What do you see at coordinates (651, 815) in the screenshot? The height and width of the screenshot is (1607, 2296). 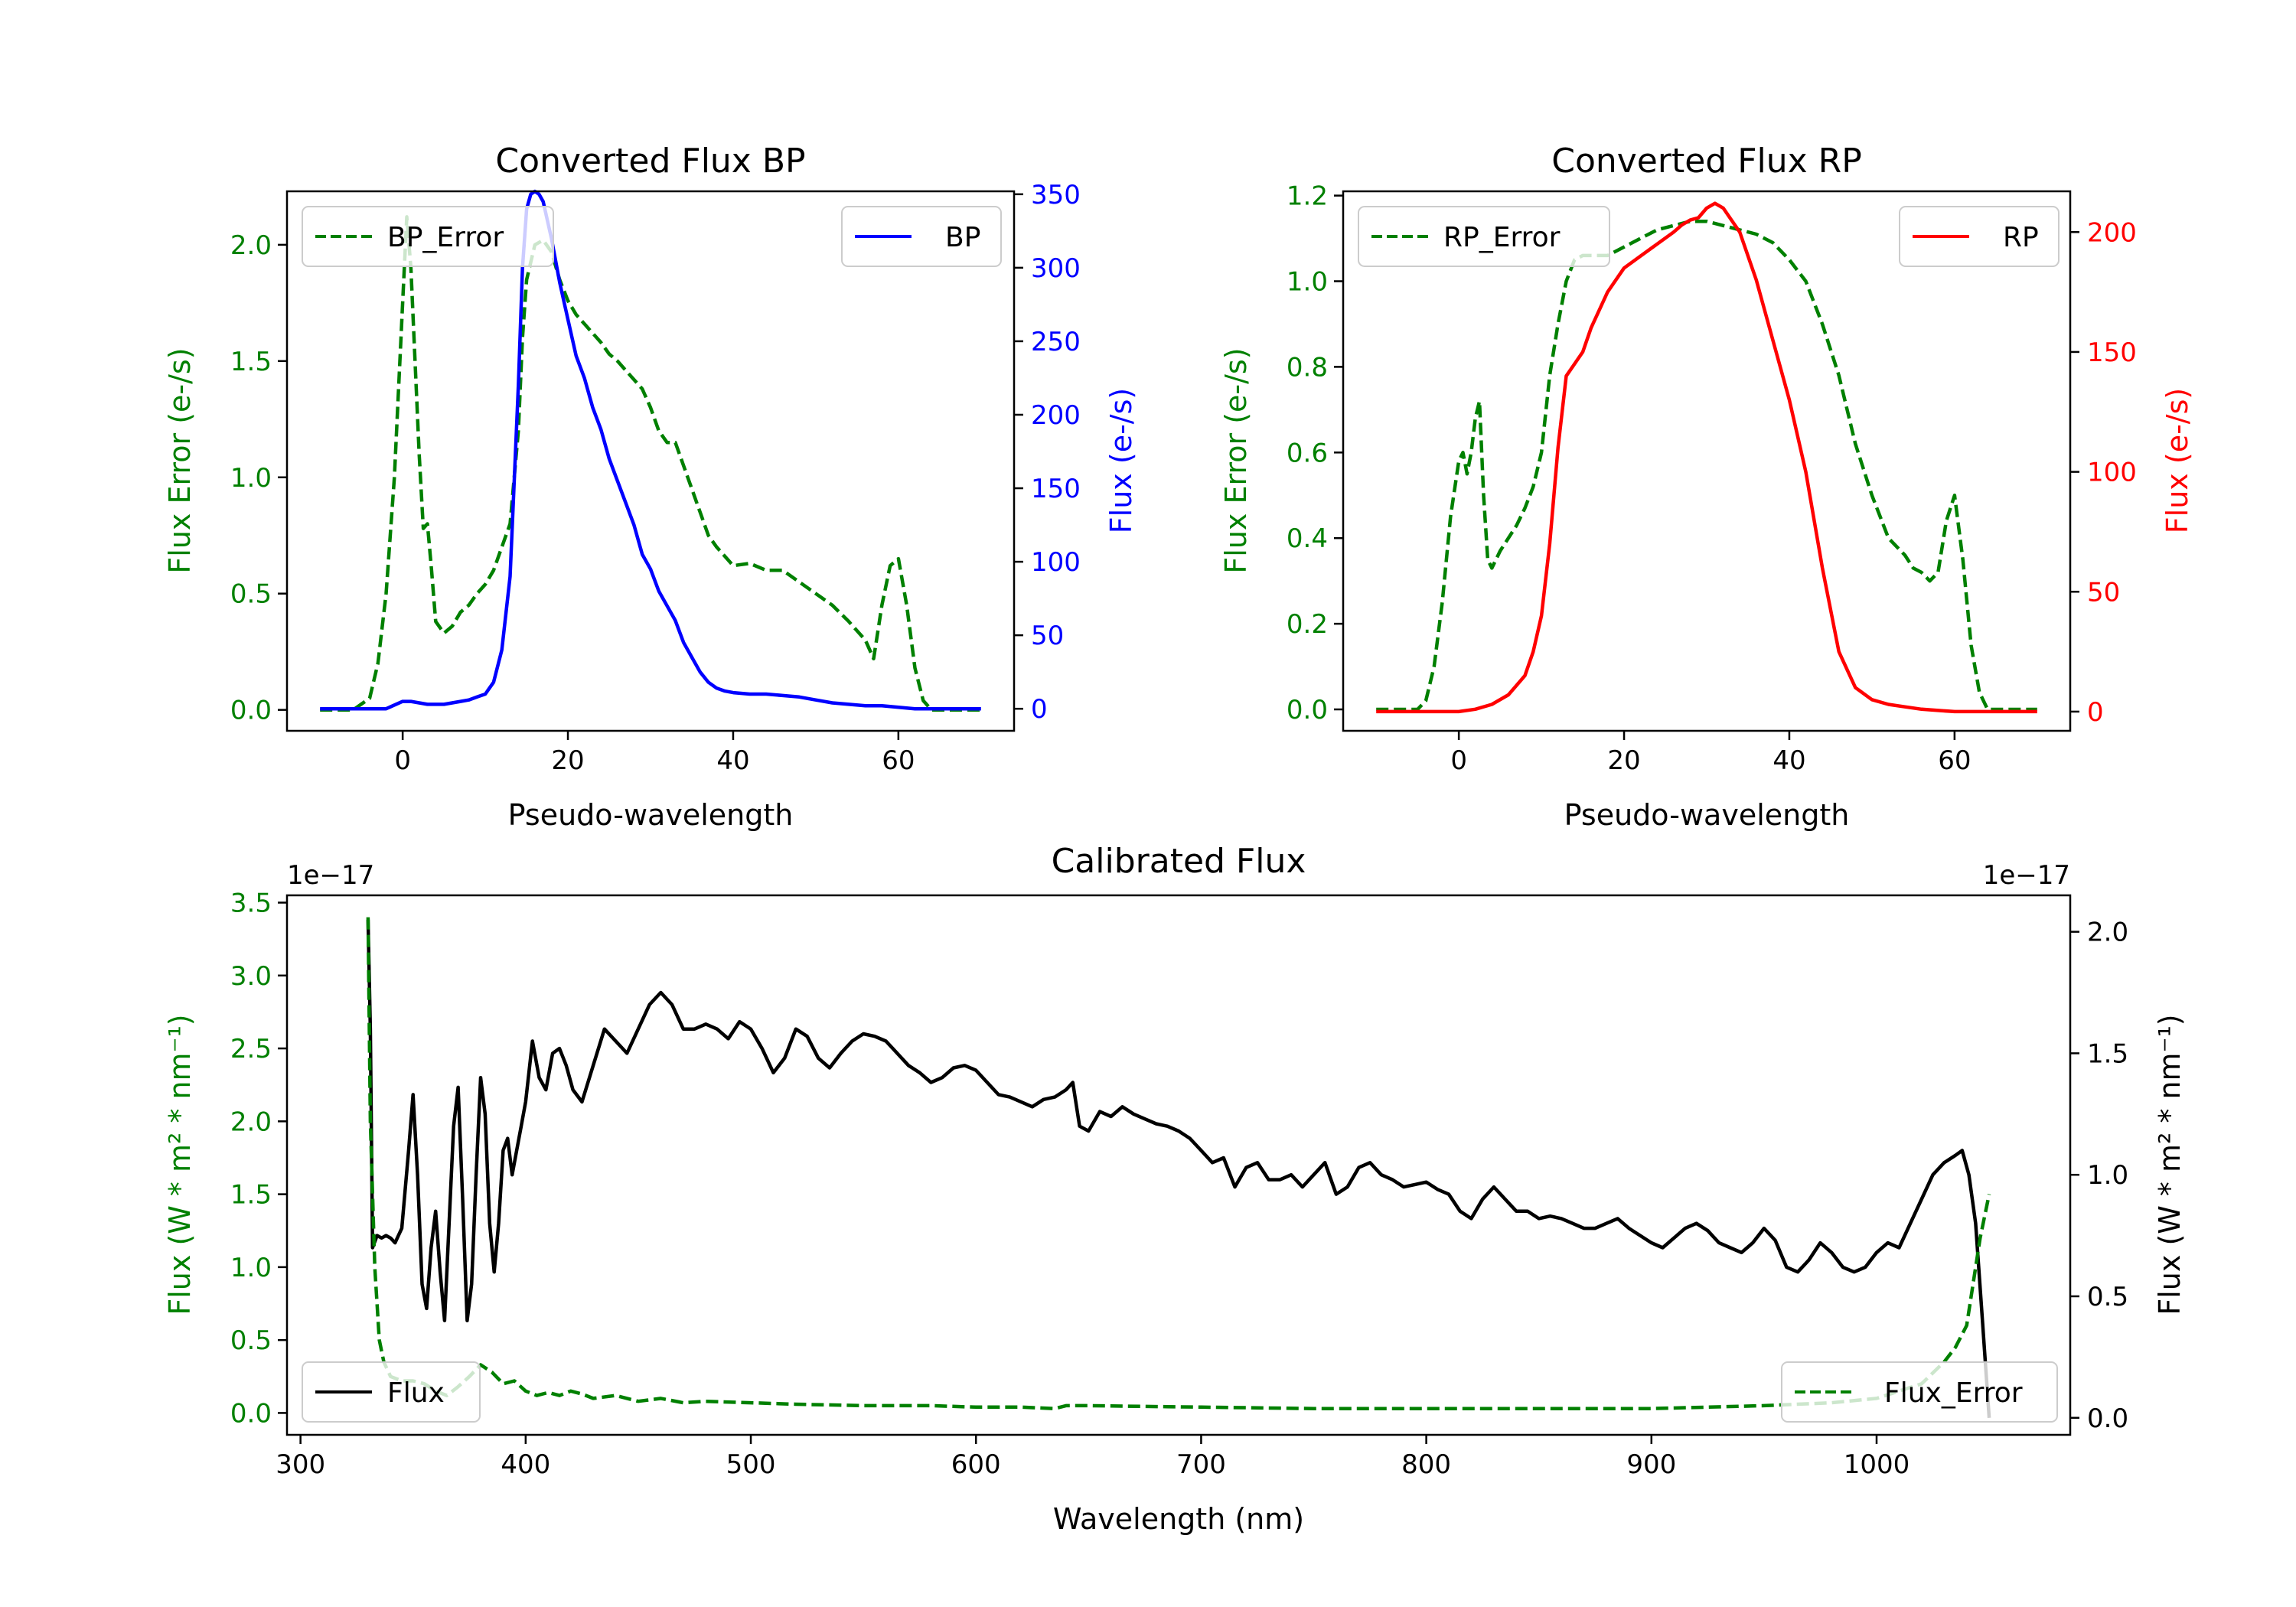 I see `x-axis-label-bp: Pseudo-wavelength` at bounding box center [651, 815].